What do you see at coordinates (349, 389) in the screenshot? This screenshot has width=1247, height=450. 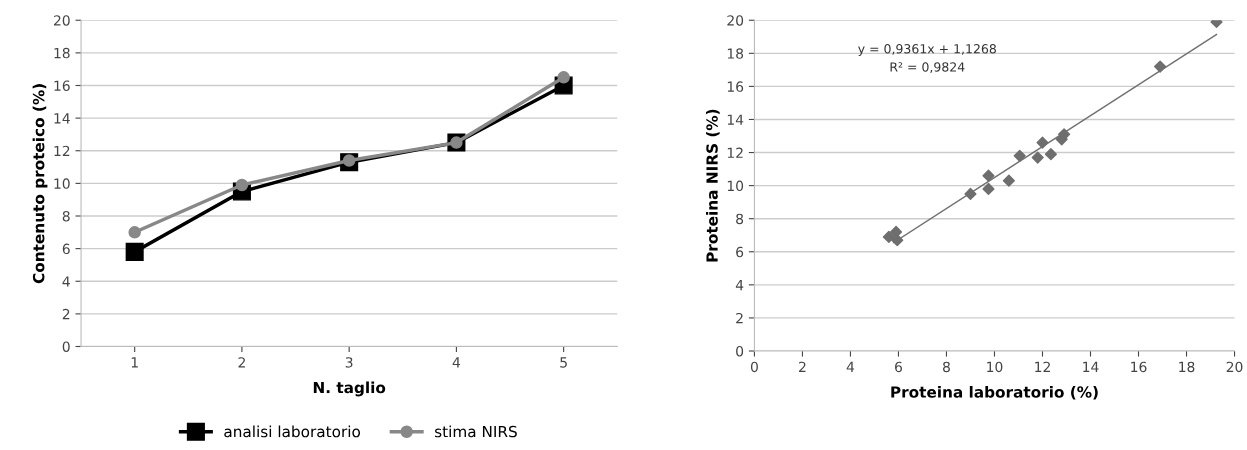 I see `x-axis-title: N. taglio` at bounding box center [349, 389].